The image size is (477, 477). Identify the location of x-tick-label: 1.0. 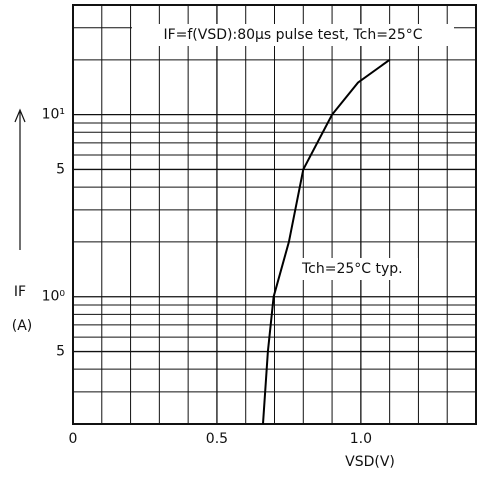
(361, 439).